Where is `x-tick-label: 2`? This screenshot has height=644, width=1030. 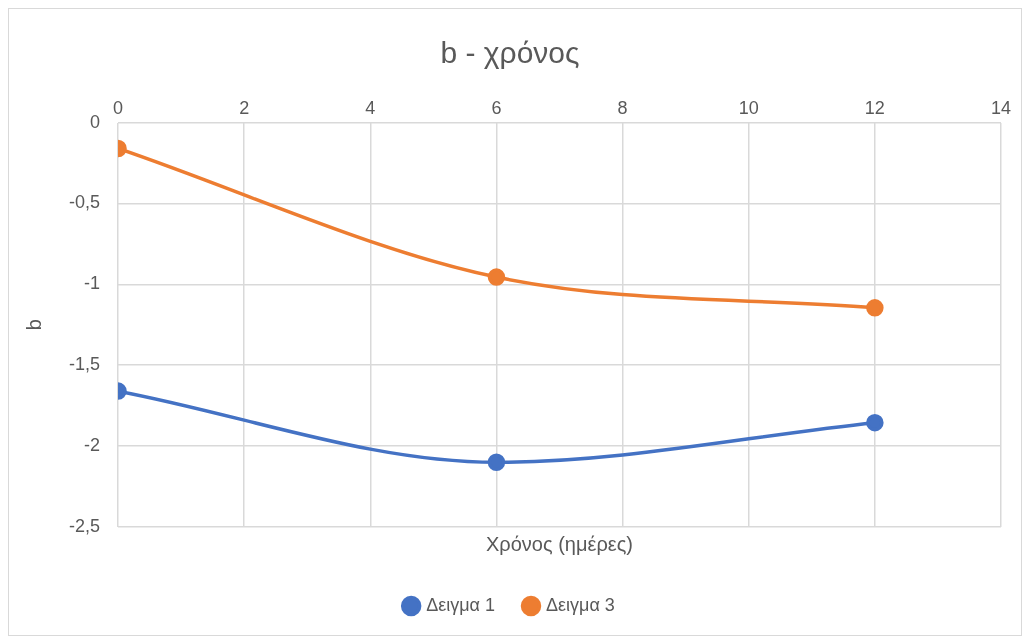 x-tick-label: 2 is located at coordinates (244, 107).